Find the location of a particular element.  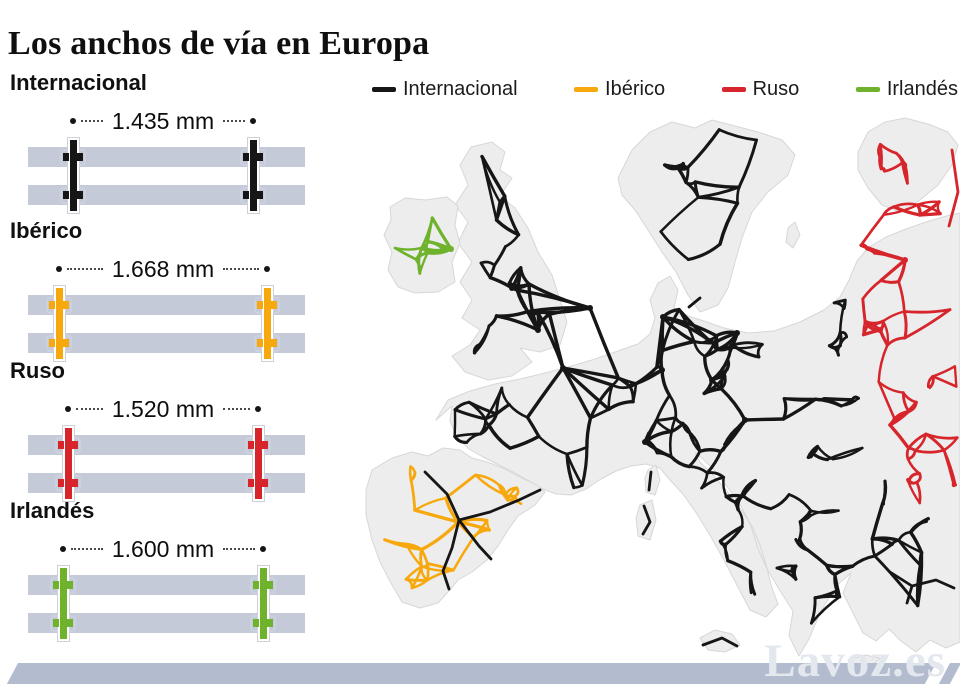

gauge-name-label: Irlandés is located at coordinates (52, 510).